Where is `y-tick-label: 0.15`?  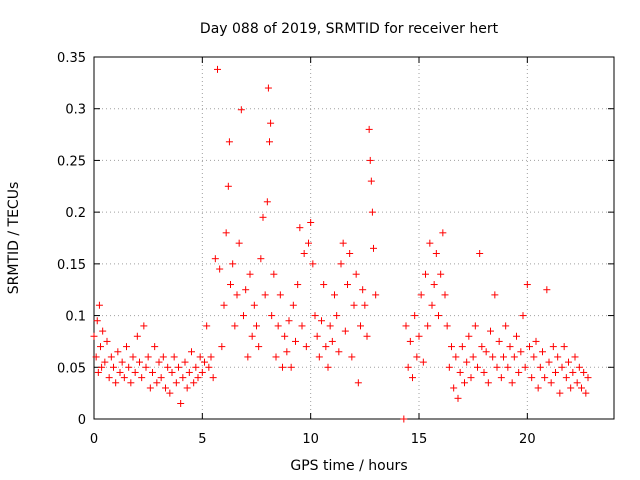 y-tick-label: 0.15 is located at coordinates (71, 265).